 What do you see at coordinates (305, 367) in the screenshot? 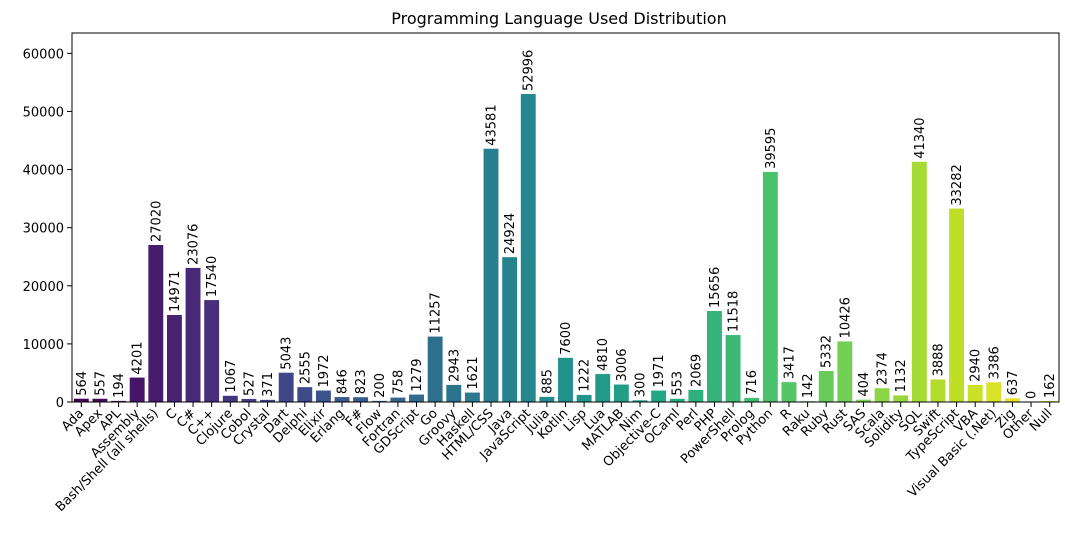
I see `bar-value-label: 2555` at bounding box center [305, 367].